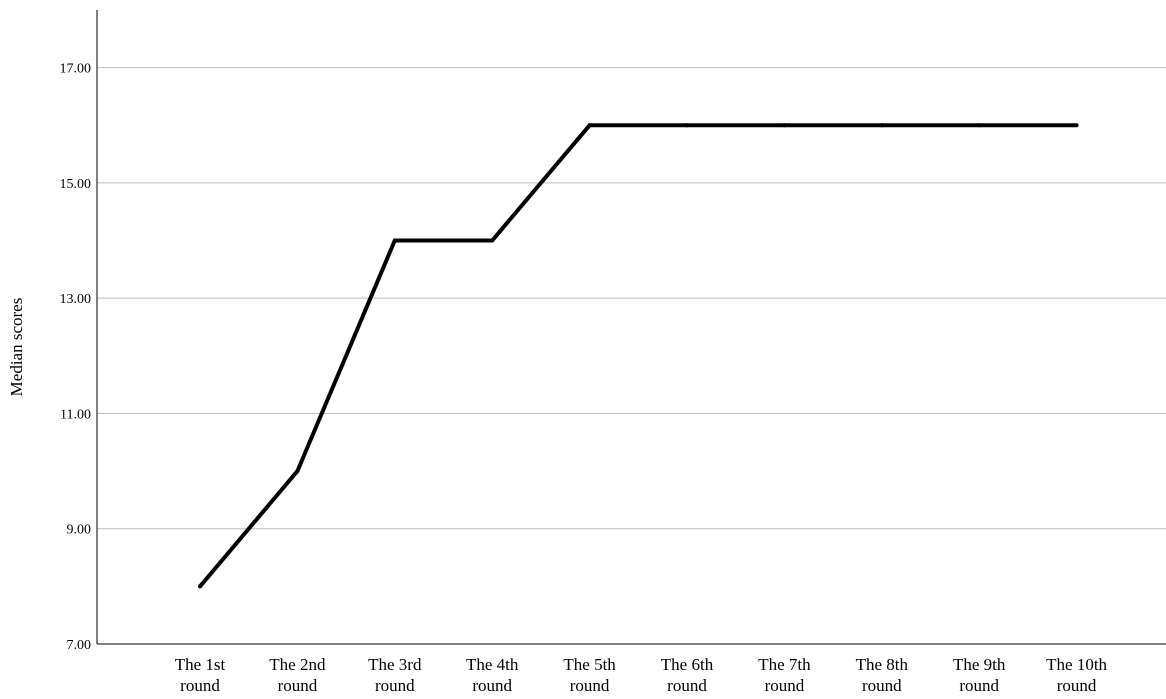 The image size is (1166, 699). What do you see at coordinates (76, 299) in the screenshot?
I see `y-tick-label: 13.00` at bounding box center [76, 299].